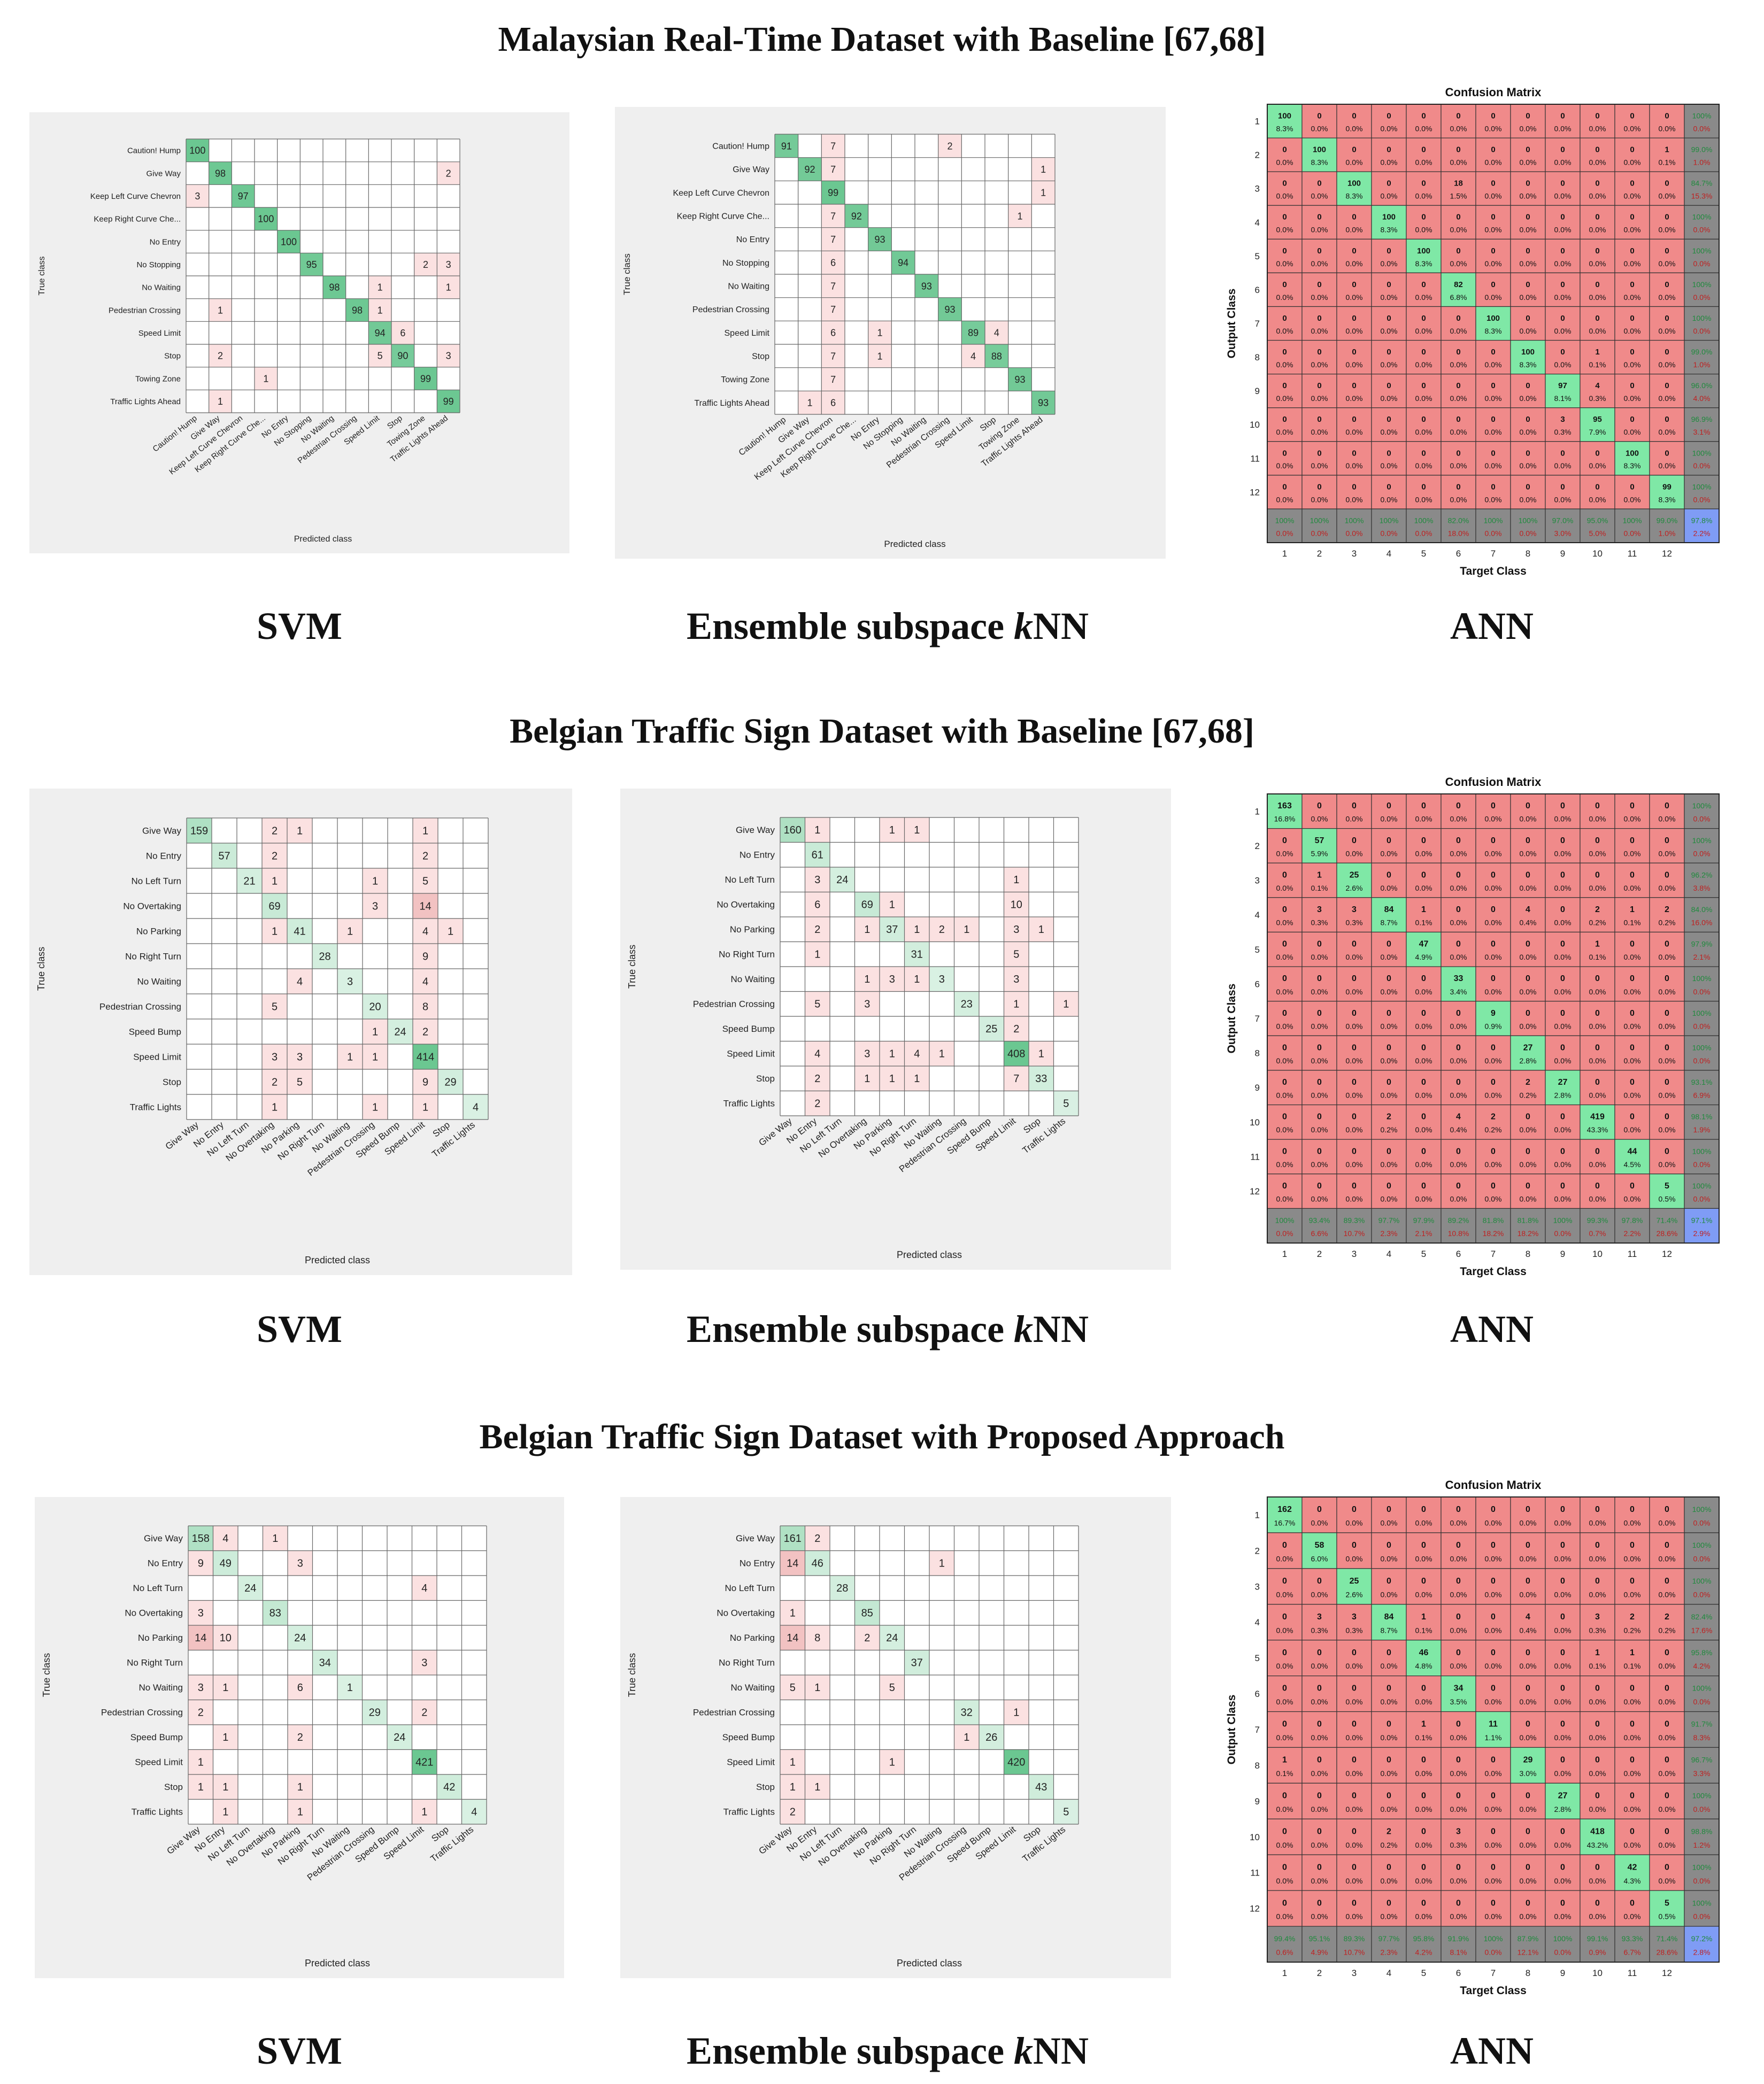  Describe the element at coordinates (1597, 1831) in the screenshot. I see `cell-count: 418` at that location.